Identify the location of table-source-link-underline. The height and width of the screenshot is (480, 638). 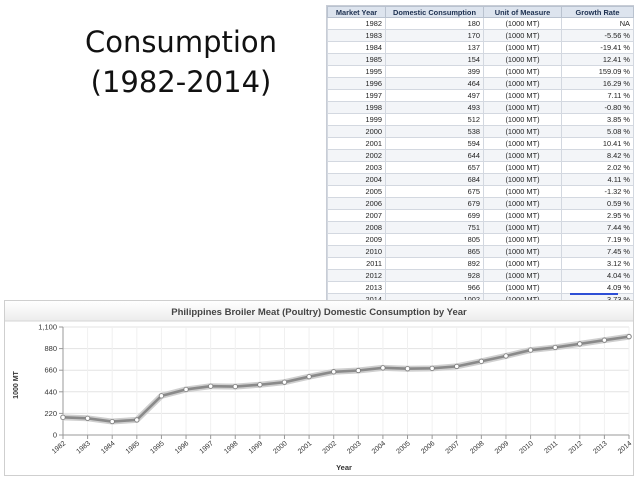
(594, 294).